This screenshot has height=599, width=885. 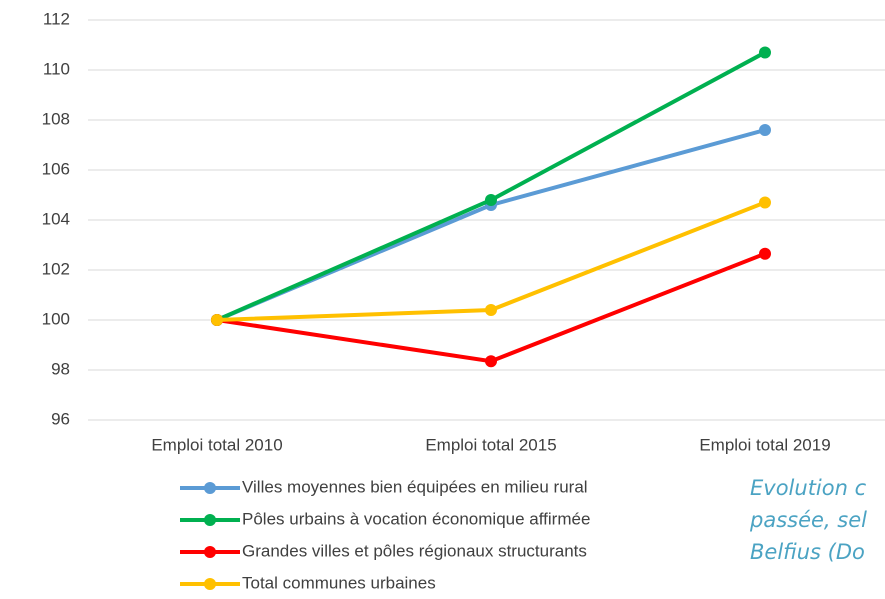 I want to click on y-tick-label: 102, so click(x=56, y=268).